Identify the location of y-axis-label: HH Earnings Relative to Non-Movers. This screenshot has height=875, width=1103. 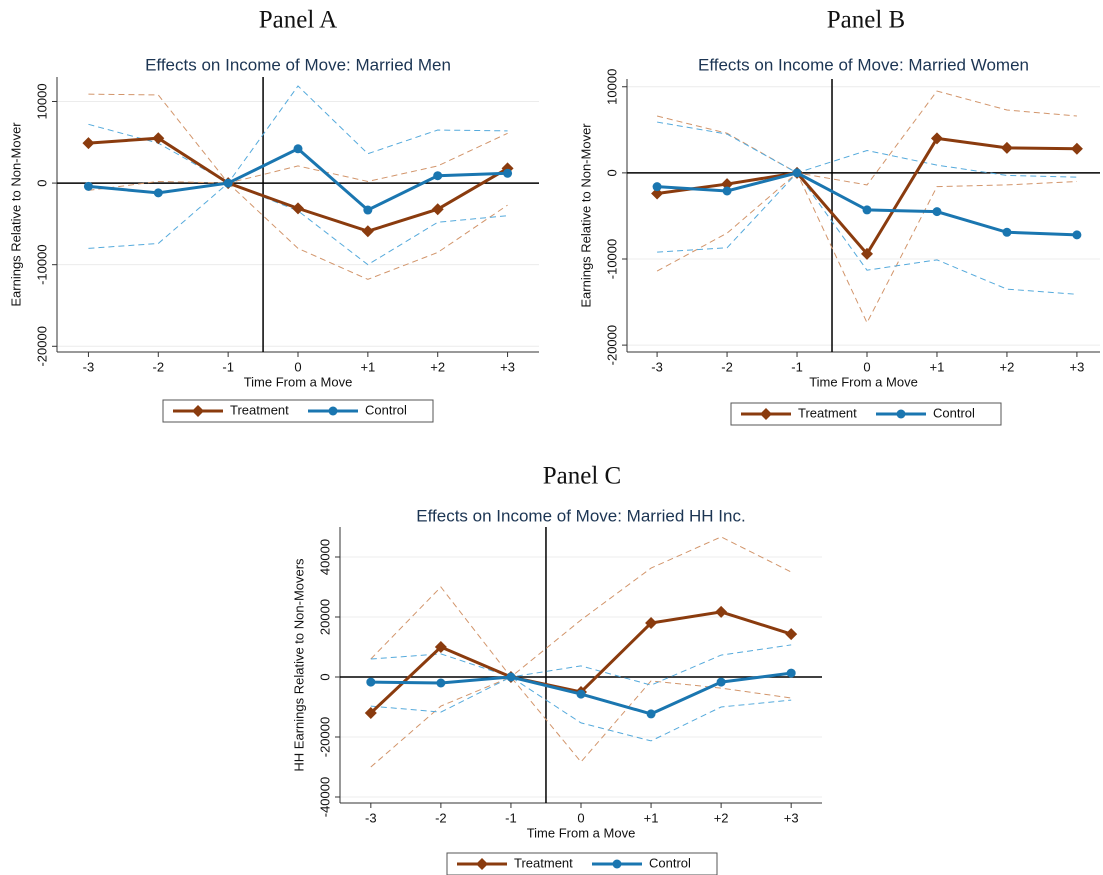
(298, 665).